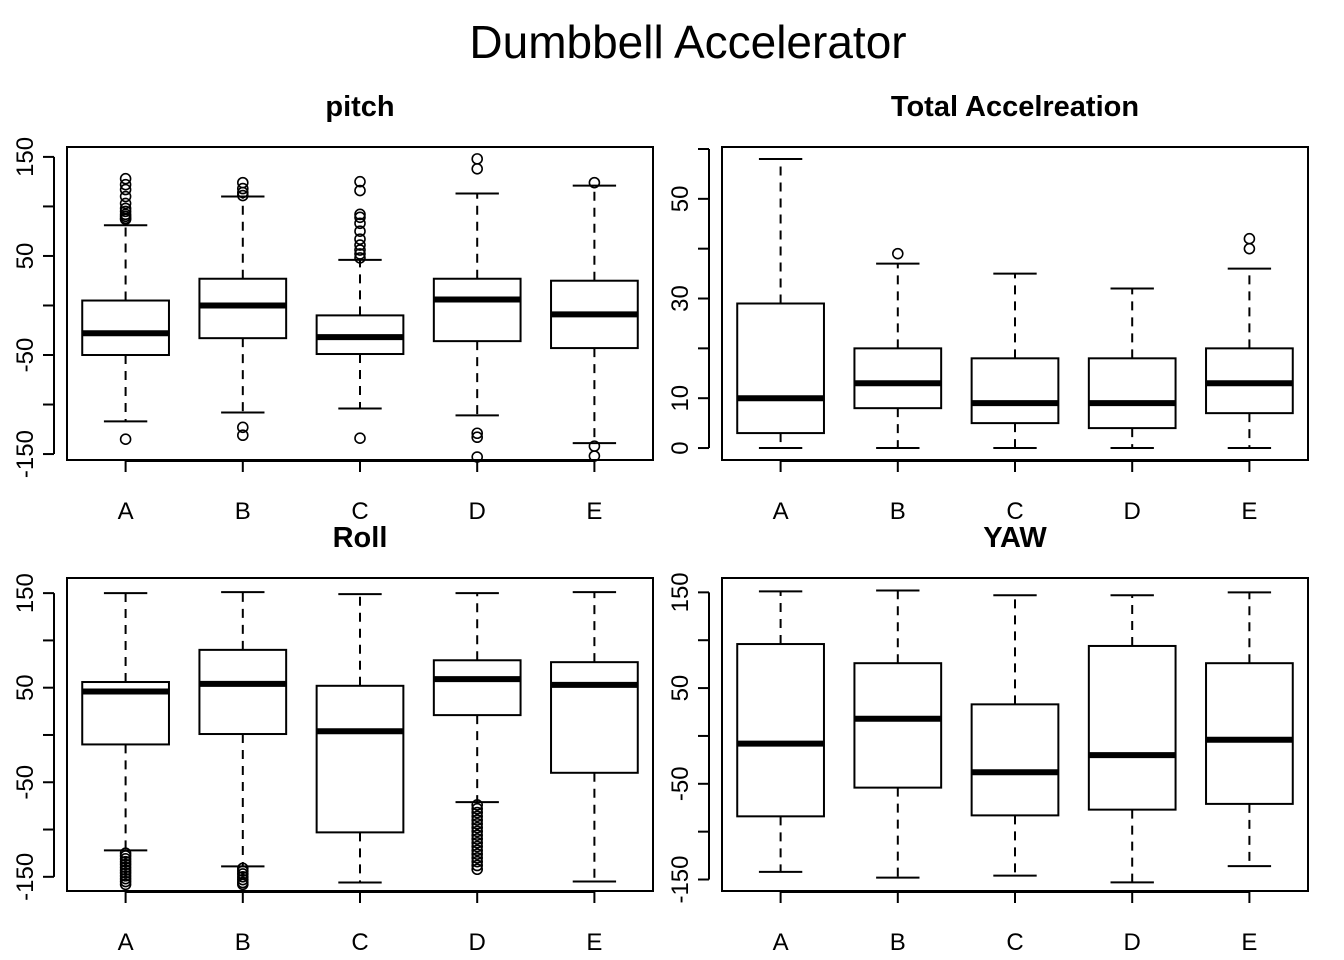 Image resolution: width=1344 pixels, height=960 pixels. Describe the element at coordinates (680, 298) in the screenshot. I see `y-tick-label: 30` at that location.